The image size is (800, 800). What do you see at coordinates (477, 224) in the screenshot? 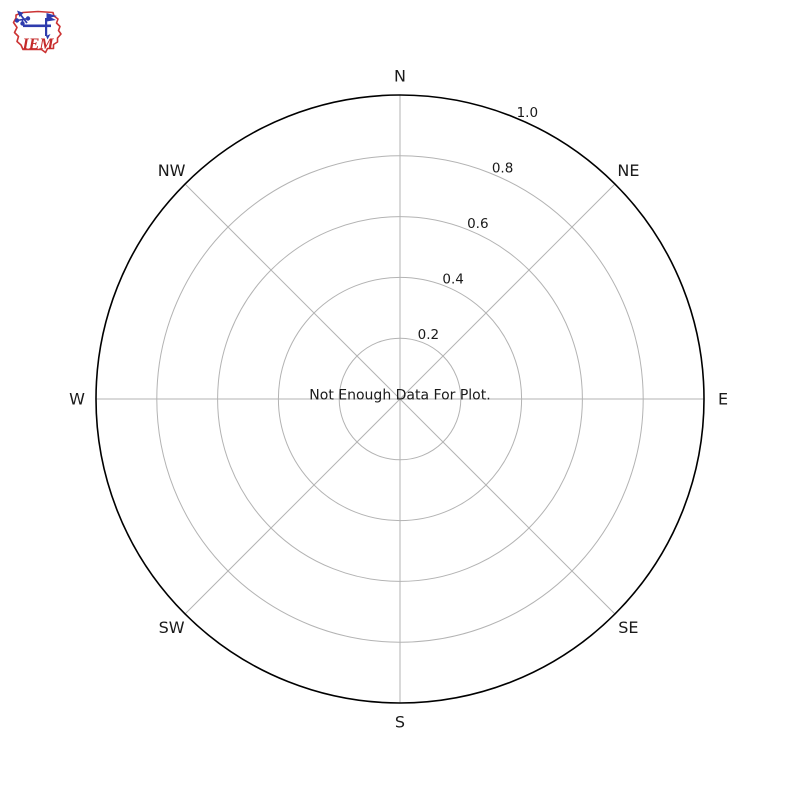
I see `radial-tick-label: 0.6` at bounding box center [477, 224].